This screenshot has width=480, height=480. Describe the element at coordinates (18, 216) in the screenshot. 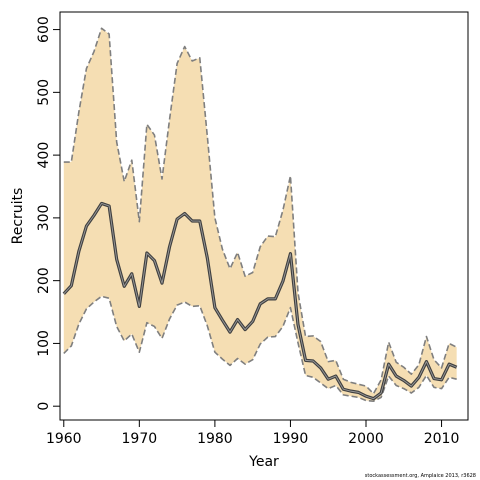

I see `y-axis-title: Recruits` at that location.